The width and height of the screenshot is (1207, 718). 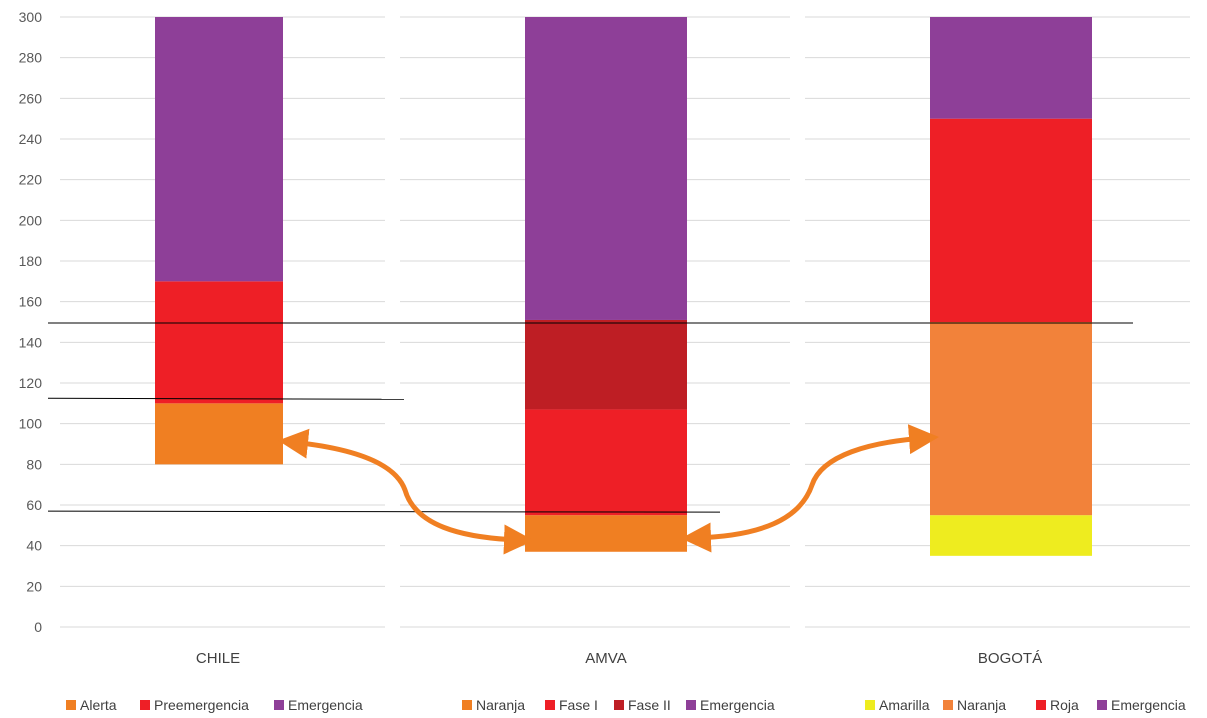 What do you see at coordinates (1010, 658) in the screenshot?
I see `category-label: BOGOTÁ` at bounding box center [1010, 658].